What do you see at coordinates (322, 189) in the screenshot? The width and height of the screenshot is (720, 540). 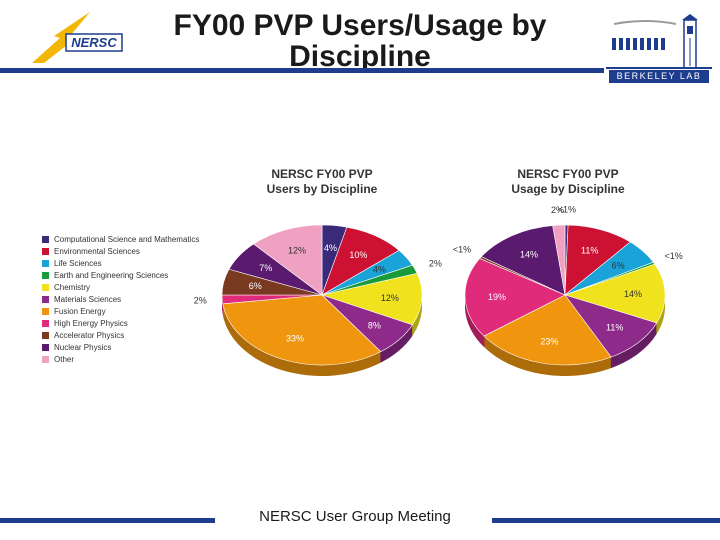 I see `chart-title-line-2: Users by Discipline` at bounding box center [322, 189].